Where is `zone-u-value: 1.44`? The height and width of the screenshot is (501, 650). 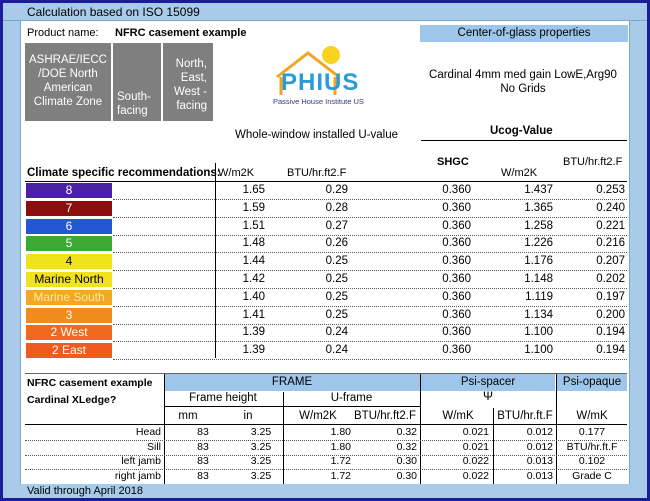
zone-u-value: 1.44 is located at coordinates (253, 261).